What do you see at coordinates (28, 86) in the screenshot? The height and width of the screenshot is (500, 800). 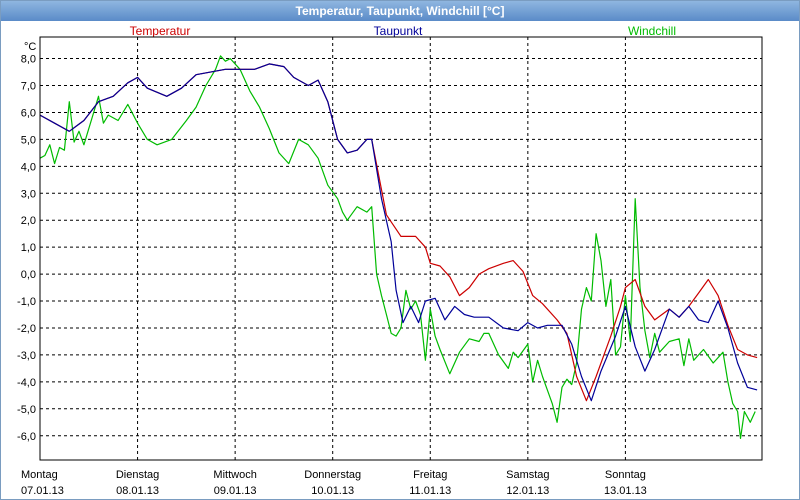 I see `y-tick-label: 7,0` at bounding box center [28, 86].